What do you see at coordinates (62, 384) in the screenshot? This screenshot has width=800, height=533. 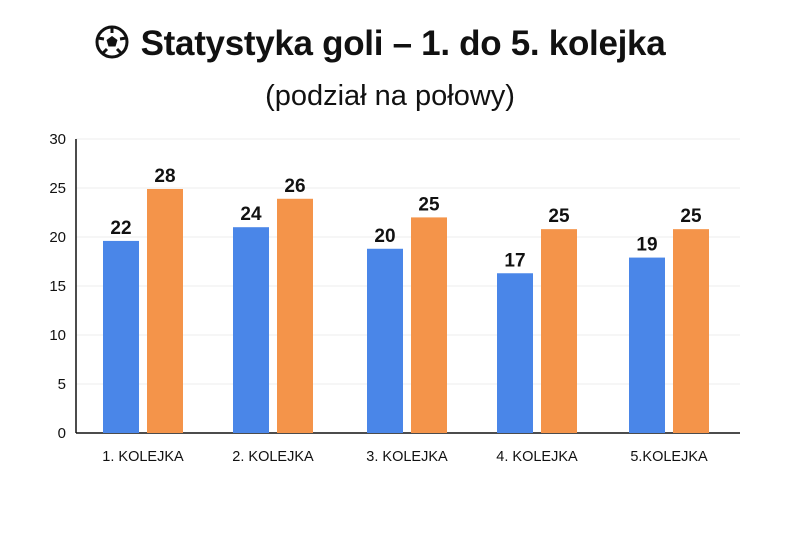 I see `y-tick-label: 5` at bounding box center [62, 384].